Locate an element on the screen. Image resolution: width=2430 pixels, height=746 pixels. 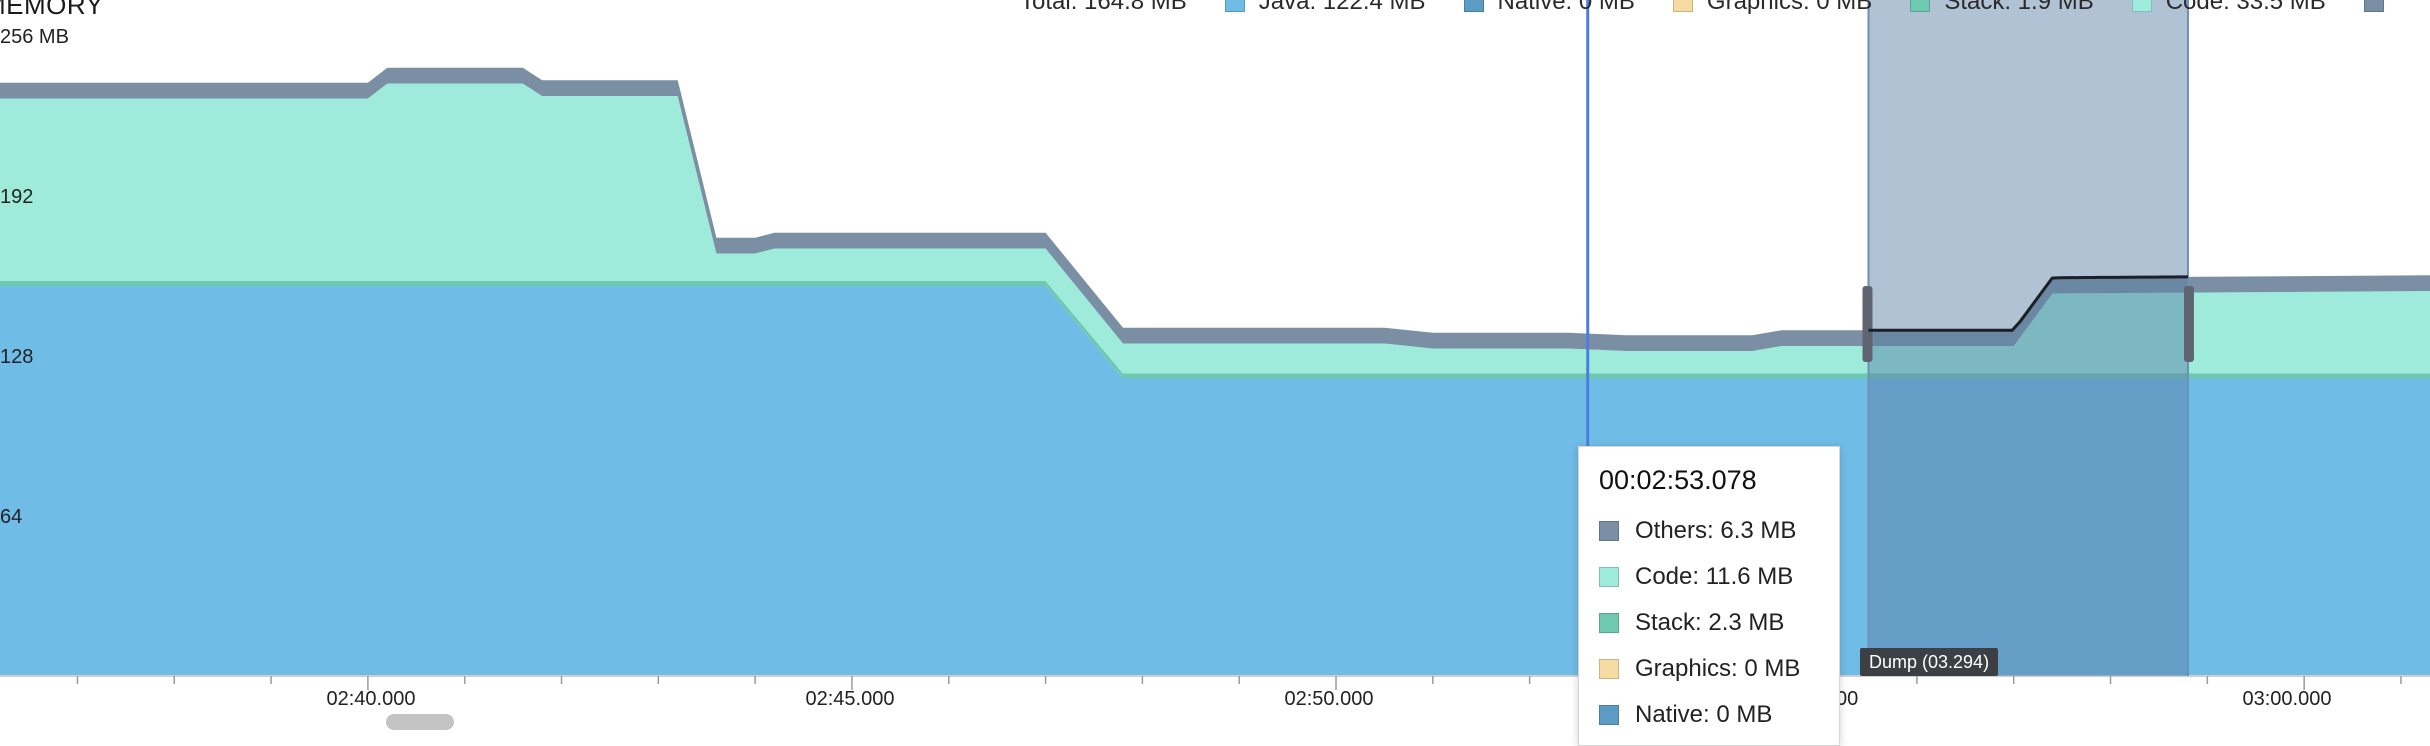
x-axis-label-0245: 02:45.000 is located at coordinates (850, 699).